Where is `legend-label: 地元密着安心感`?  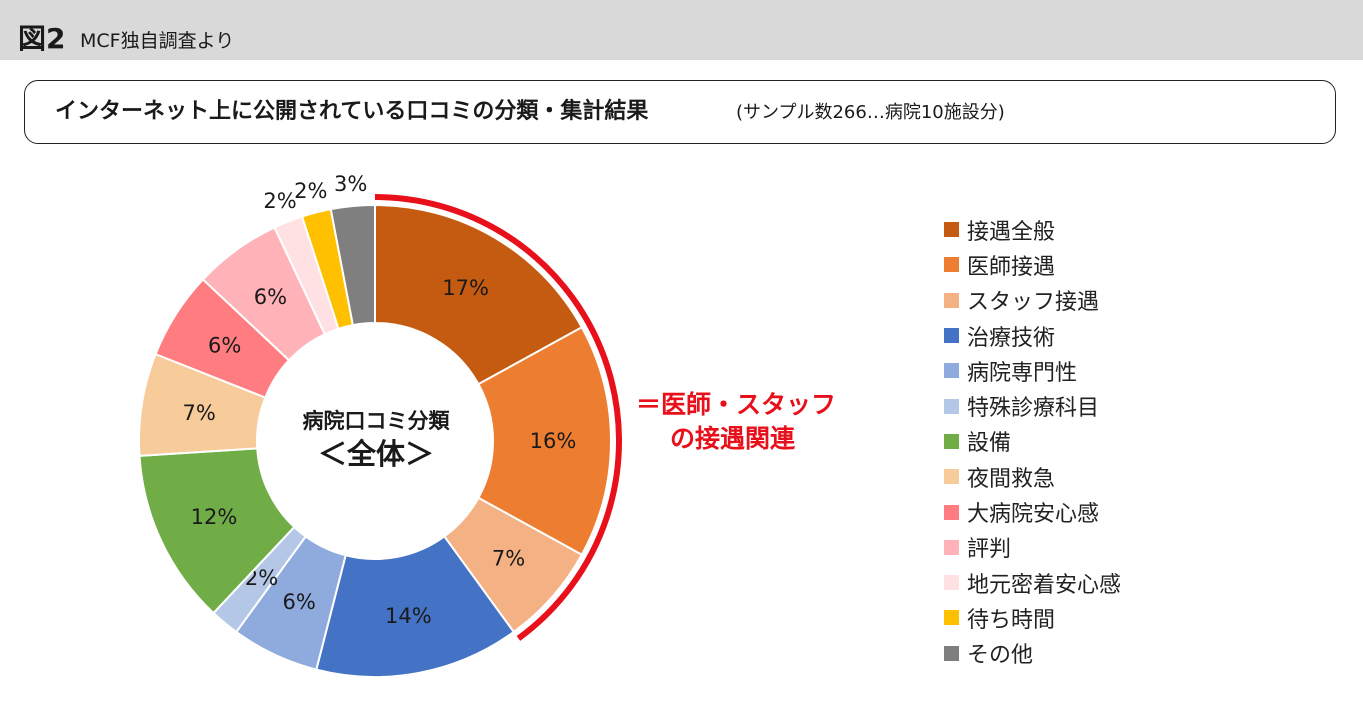 legend-label: 地元密着安心感 is located at coordinates (1044, 585).